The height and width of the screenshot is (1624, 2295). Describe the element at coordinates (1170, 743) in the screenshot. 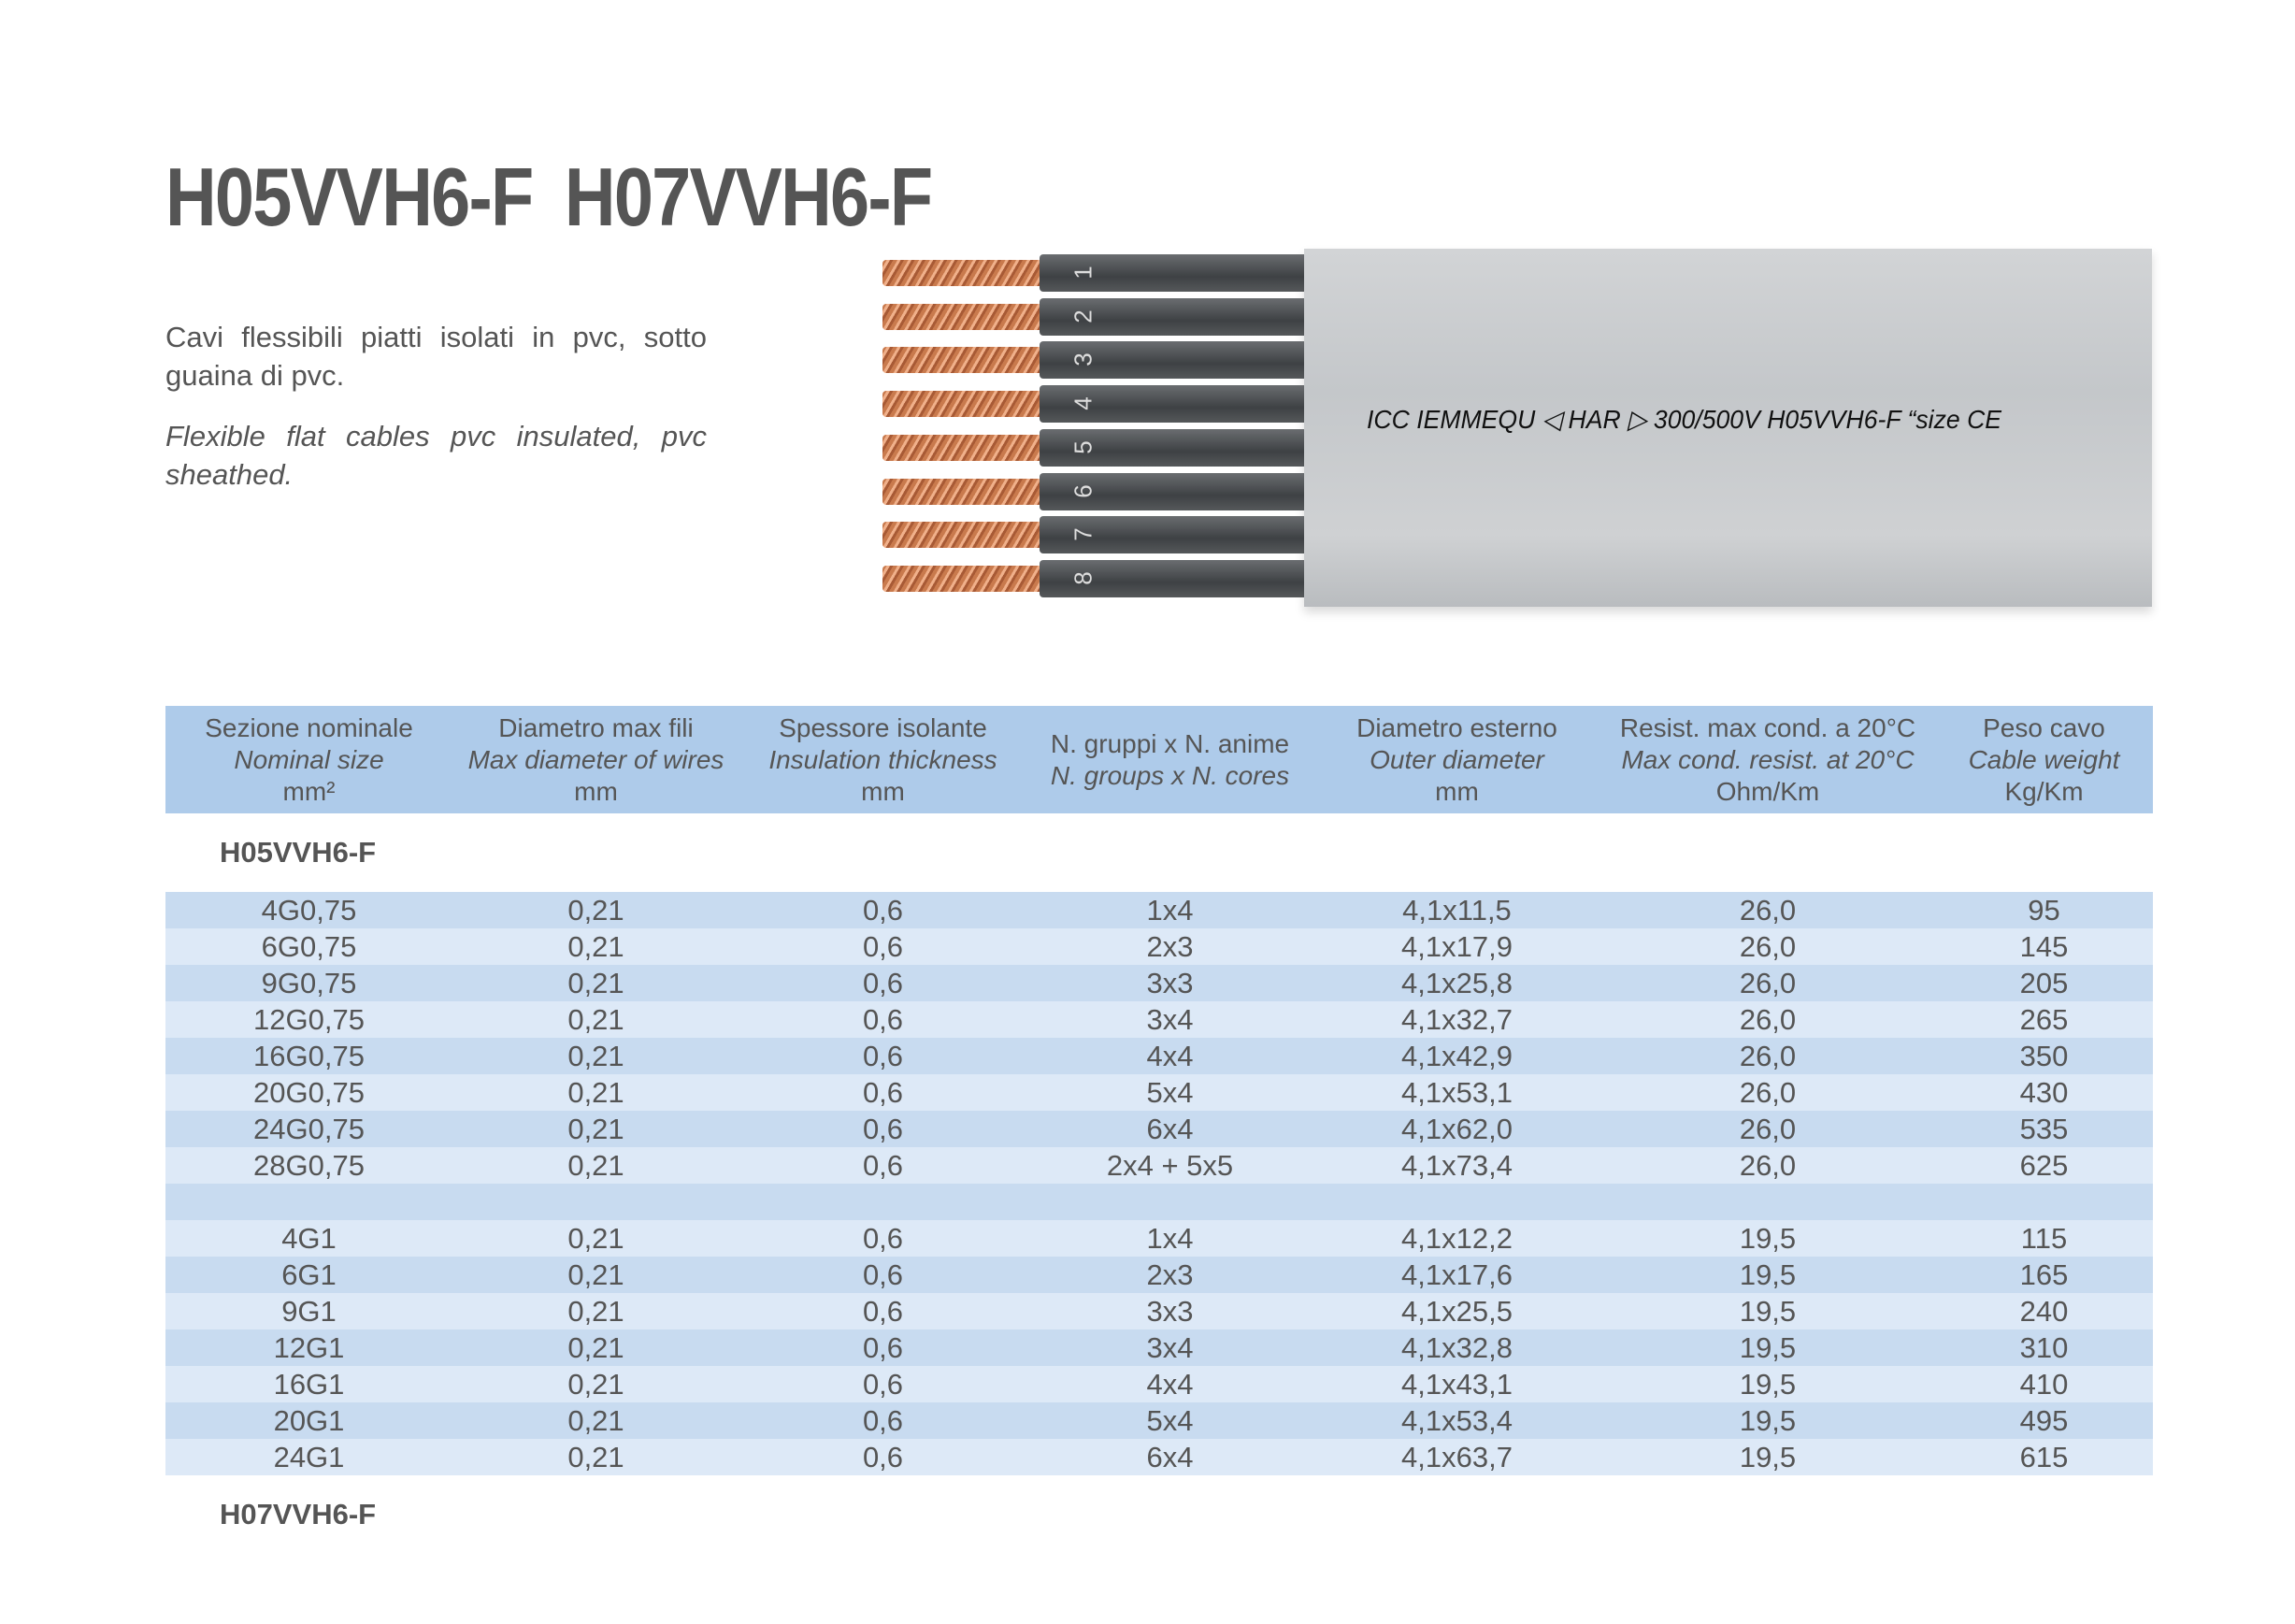

I see `header-it: N. gruppi x N. anime` at that location.